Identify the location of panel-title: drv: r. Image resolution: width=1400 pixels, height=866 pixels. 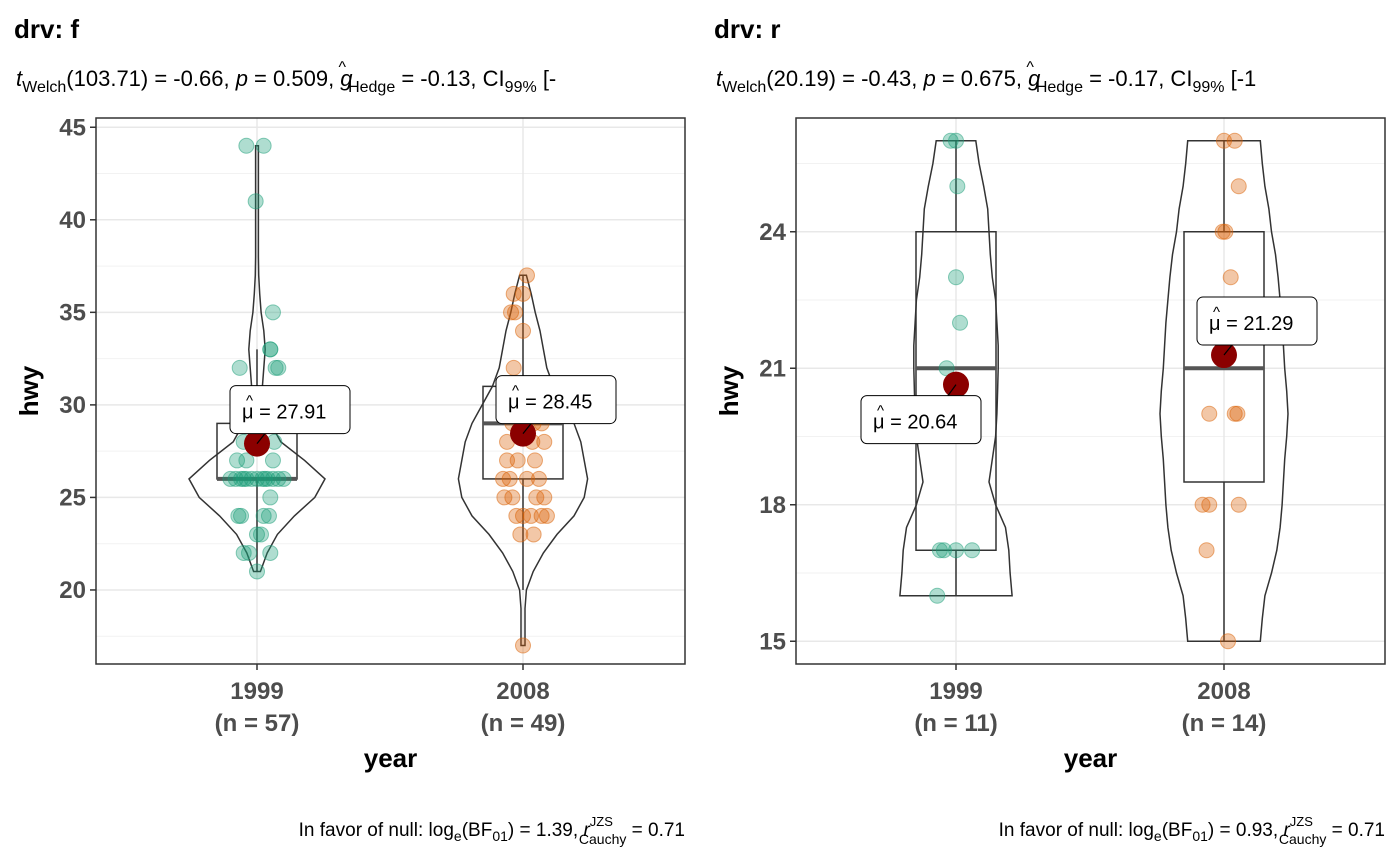
(747, 29).